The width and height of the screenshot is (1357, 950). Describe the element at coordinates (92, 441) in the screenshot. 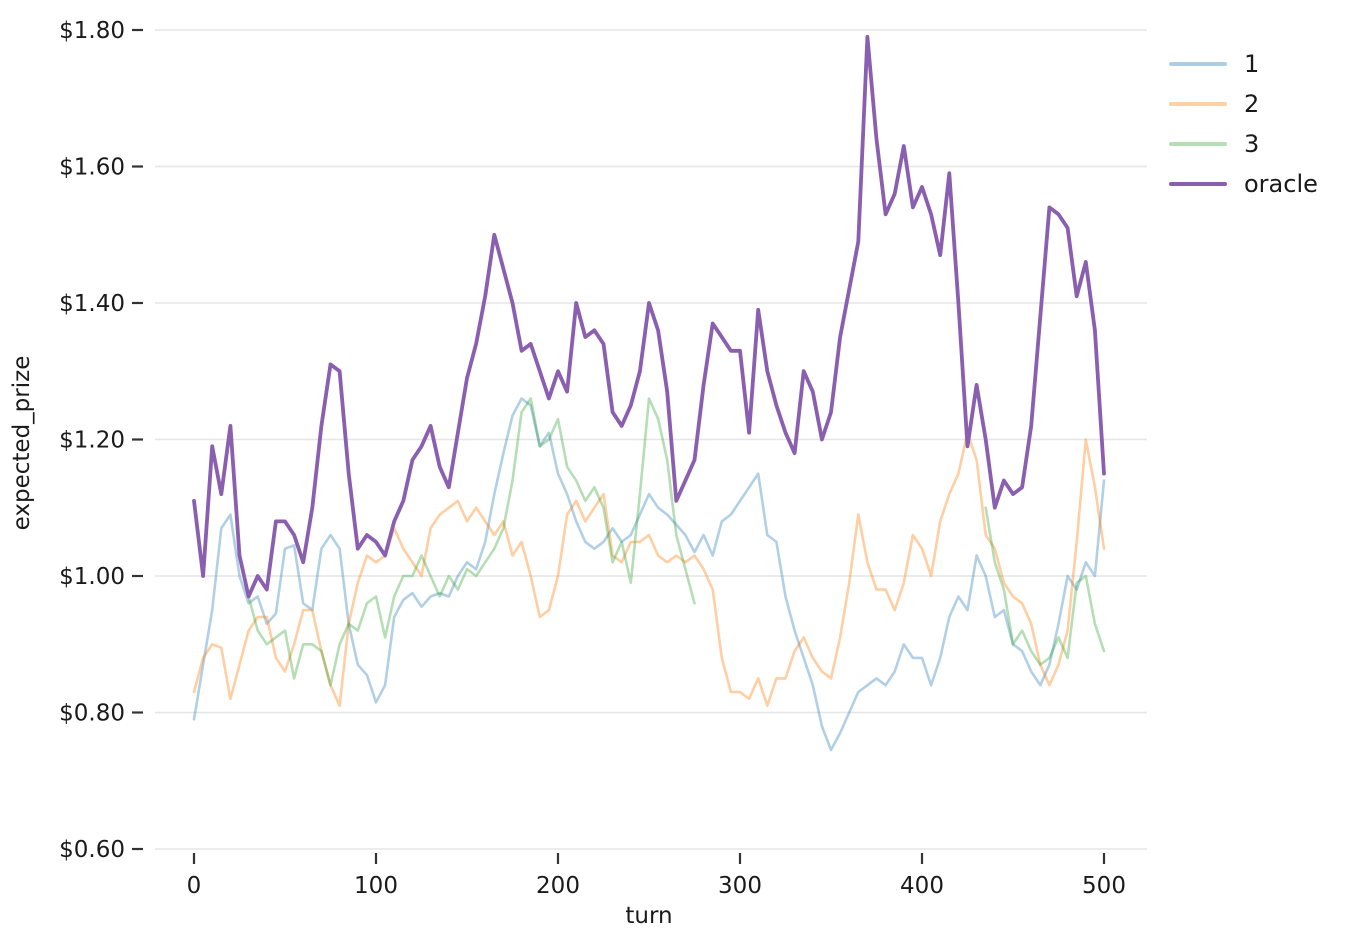

I see `y-tick-label: $1.20` at that location.